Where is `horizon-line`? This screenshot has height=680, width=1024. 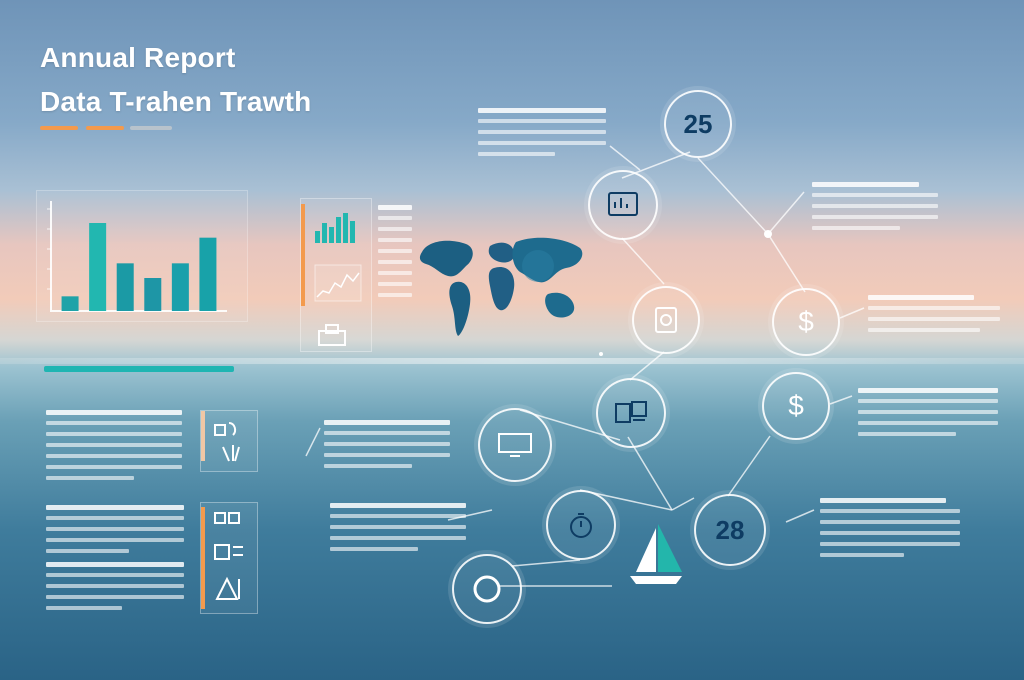
horizon-line is located at coordinates (512, 361).